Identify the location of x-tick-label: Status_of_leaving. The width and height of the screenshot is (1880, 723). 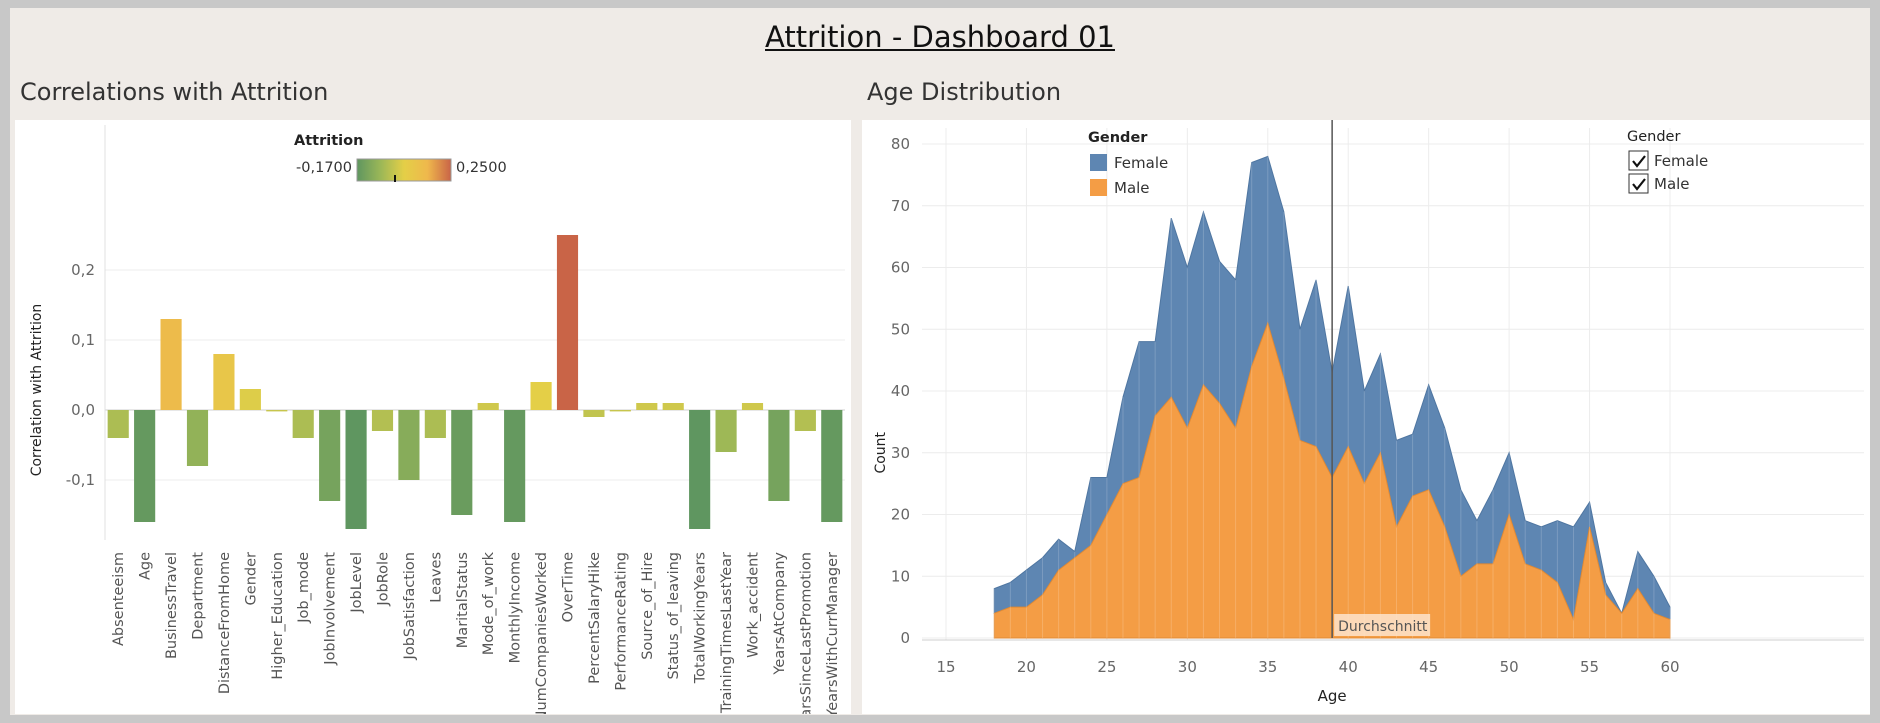
(674, 616).